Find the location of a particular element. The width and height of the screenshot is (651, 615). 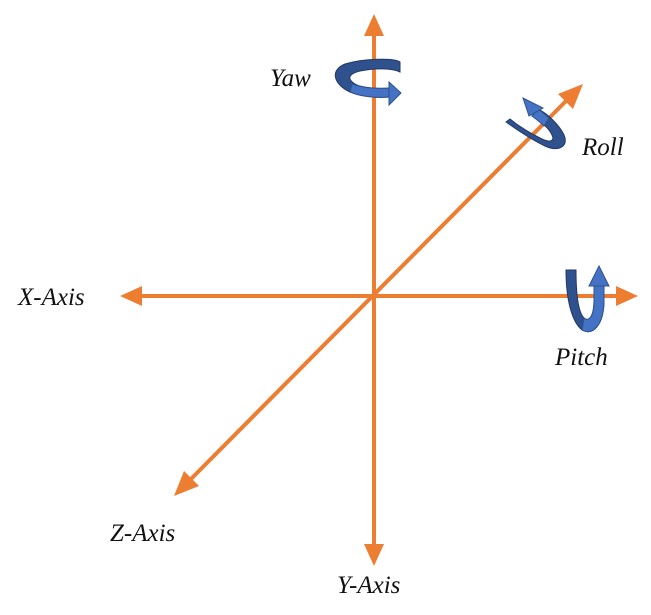

roll-rotation-arrow is located at coordinates (535, 123).